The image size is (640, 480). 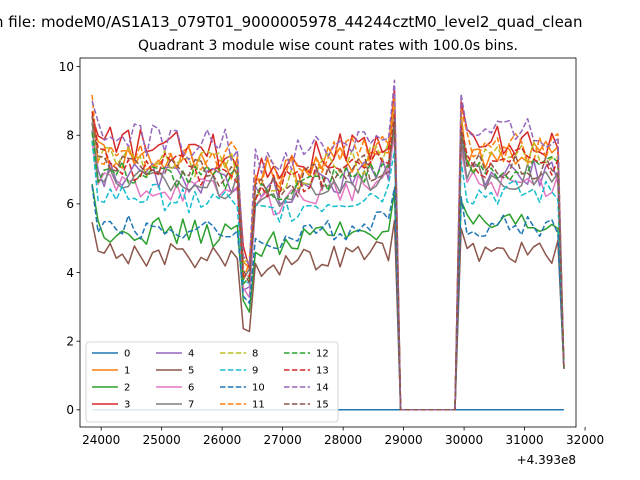 What do you see at coordinates (255, 371) in the screenshot?
I see `legend-label-9: 9` at bounding box center [255, 371].